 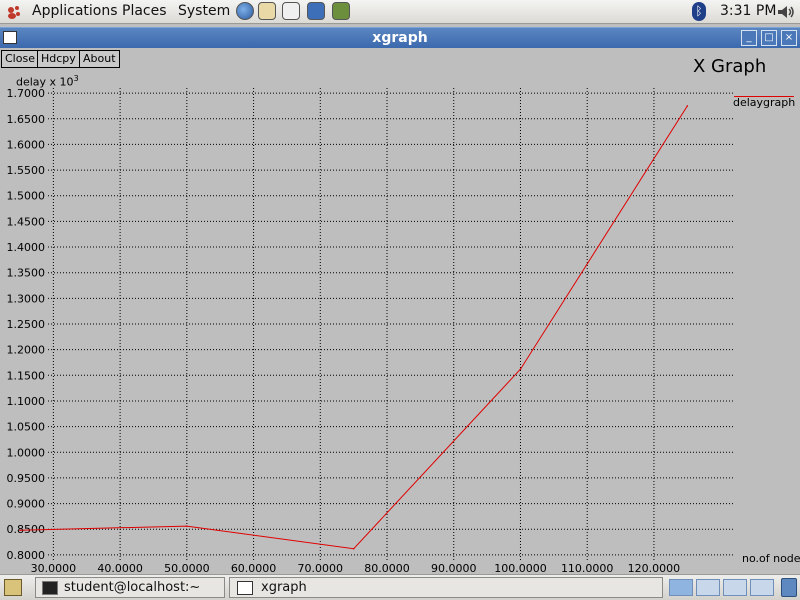 What do you see at coordinates (10, 37) in the screenshot?
I see `window-menu-icon` at bounding box center [10, 37].